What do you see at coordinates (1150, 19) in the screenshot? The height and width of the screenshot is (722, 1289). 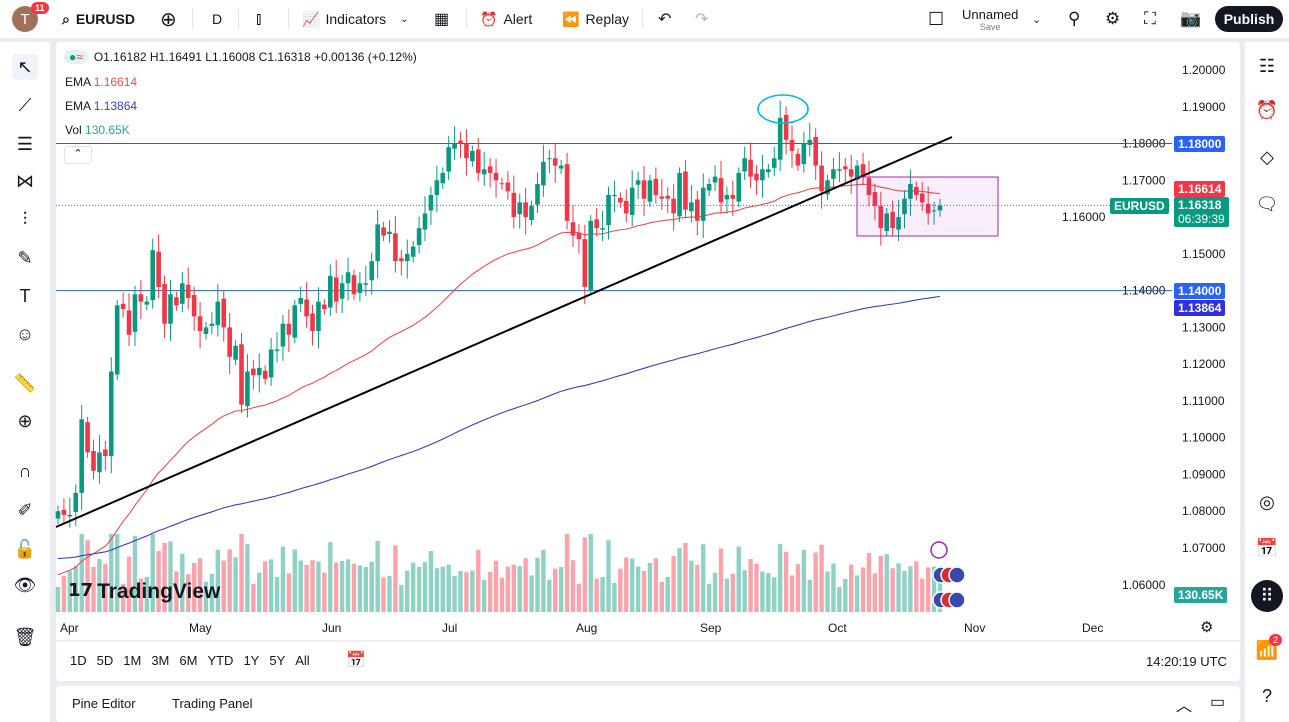 I see `fullscreen-button: ⛶` at bounding box center [1150, 19].